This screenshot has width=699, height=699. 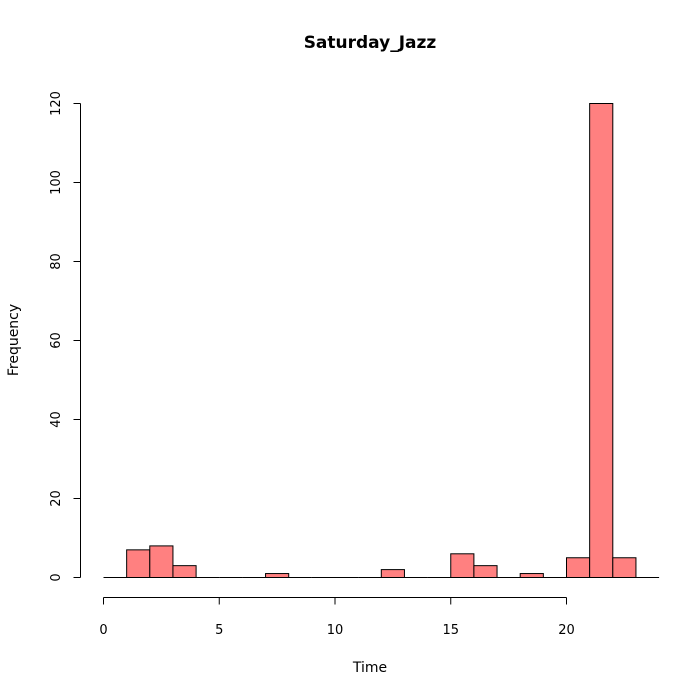 What do you see at coordinates (337, 617) in the screenshot?
I see `x-axis: 0 5 10 15 20` at bounding box center [337, 617].